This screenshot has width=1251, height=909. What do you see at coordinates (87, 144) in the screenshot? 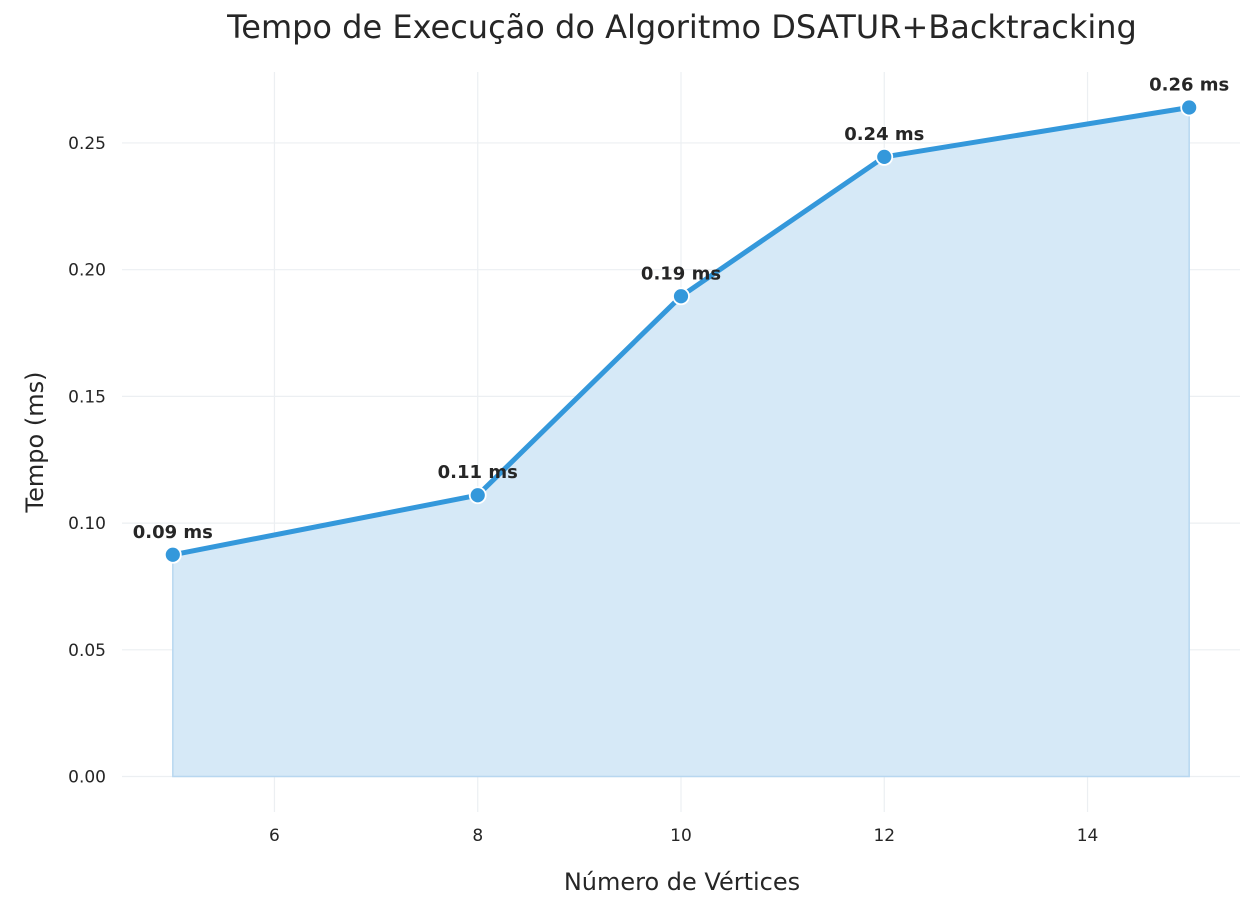
I see `y-tick-label: 0.25` at bounding box center [87, 144].